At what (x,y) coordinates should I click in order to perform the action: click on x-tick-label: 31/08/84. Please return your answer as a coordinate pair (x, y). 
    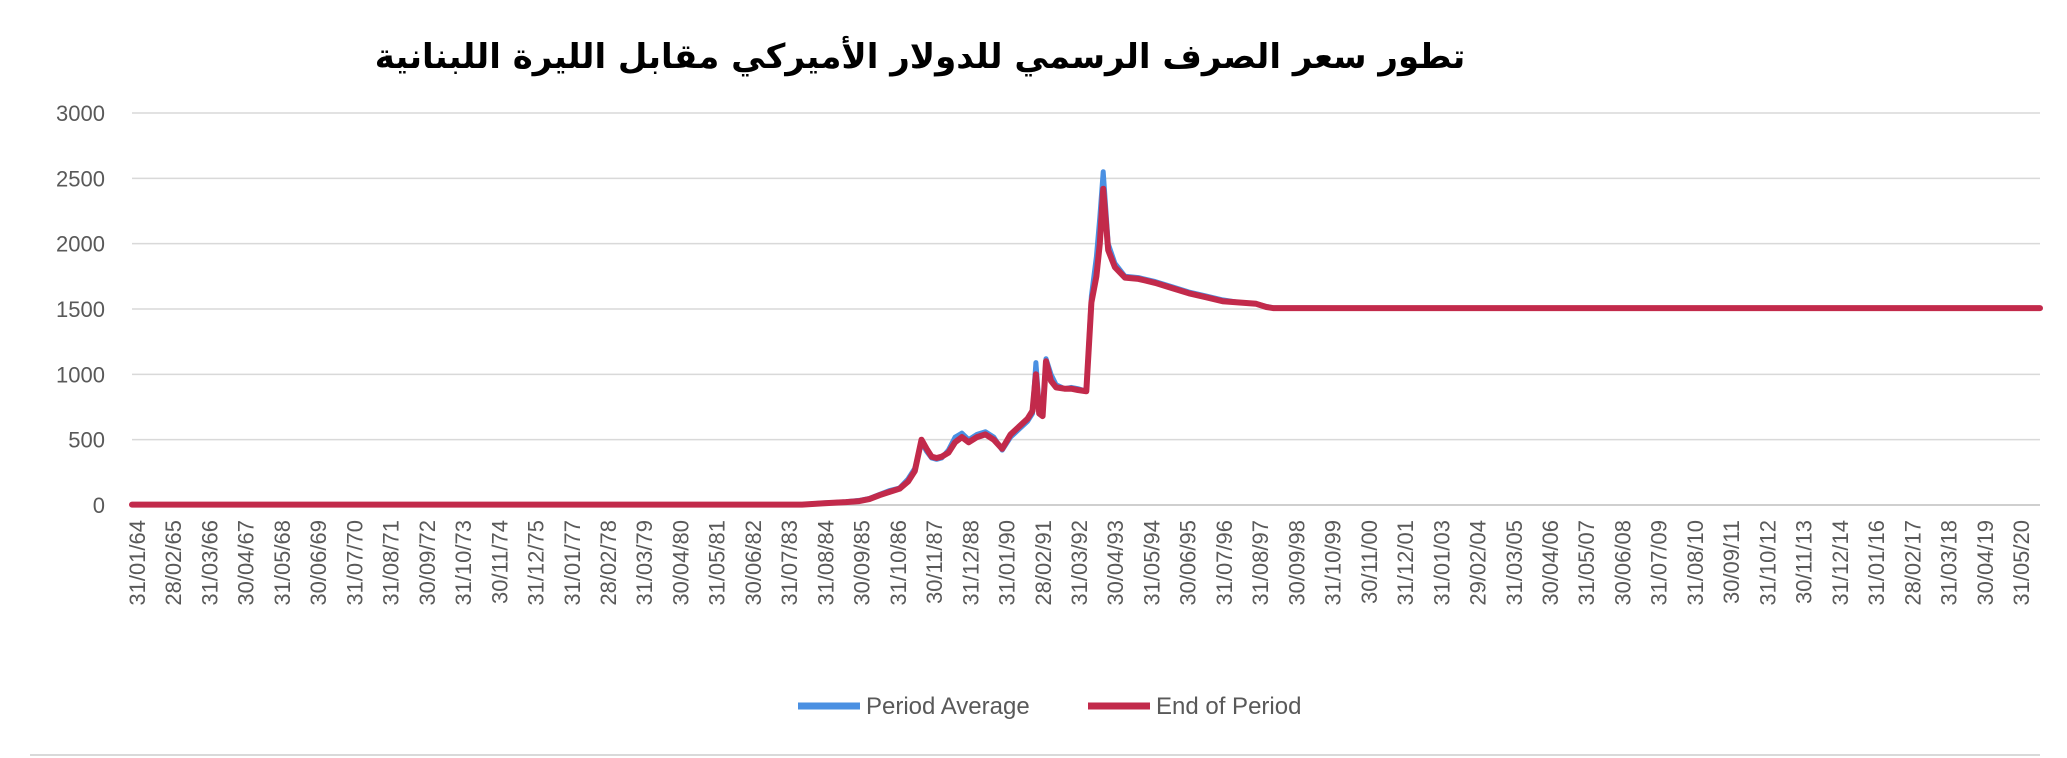
    Looking at the image, I should click on (825, 563).